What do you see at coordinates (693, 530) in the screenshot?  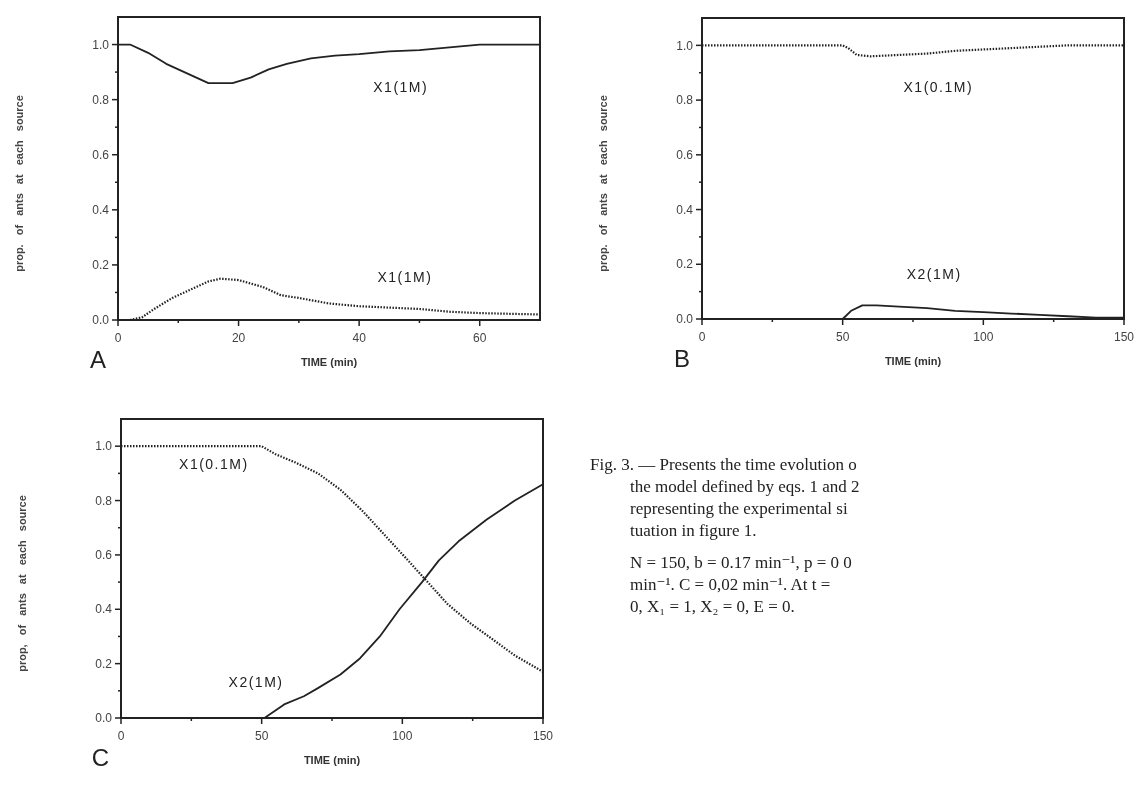 I see `text: tuation in figure 1.` at bounding box center [693, 530].